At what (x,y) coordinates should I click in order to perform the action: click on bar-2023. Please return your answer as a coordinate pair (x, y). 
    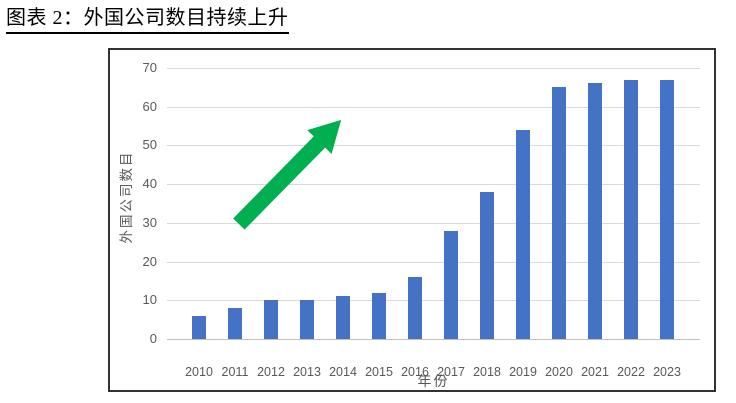
    Looking at the image, I should click on (667, 209).